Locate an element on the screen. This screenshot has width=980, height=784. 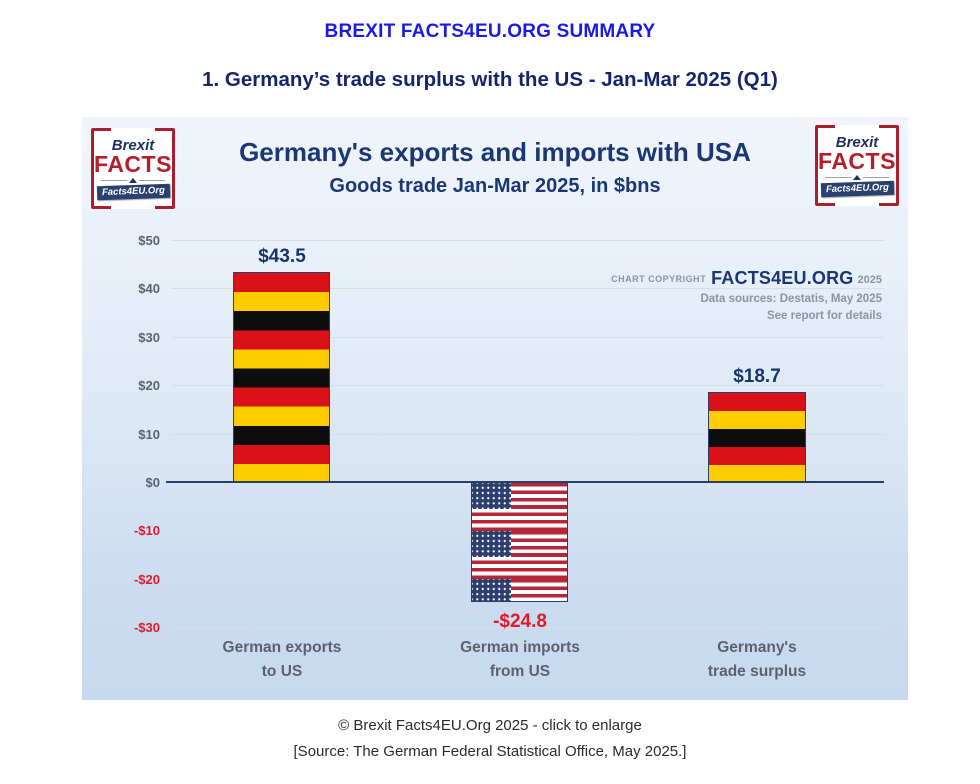
page-title: BREXIT FACTS4EU.ORG SUMMARY is located at coordinates (490, 31).